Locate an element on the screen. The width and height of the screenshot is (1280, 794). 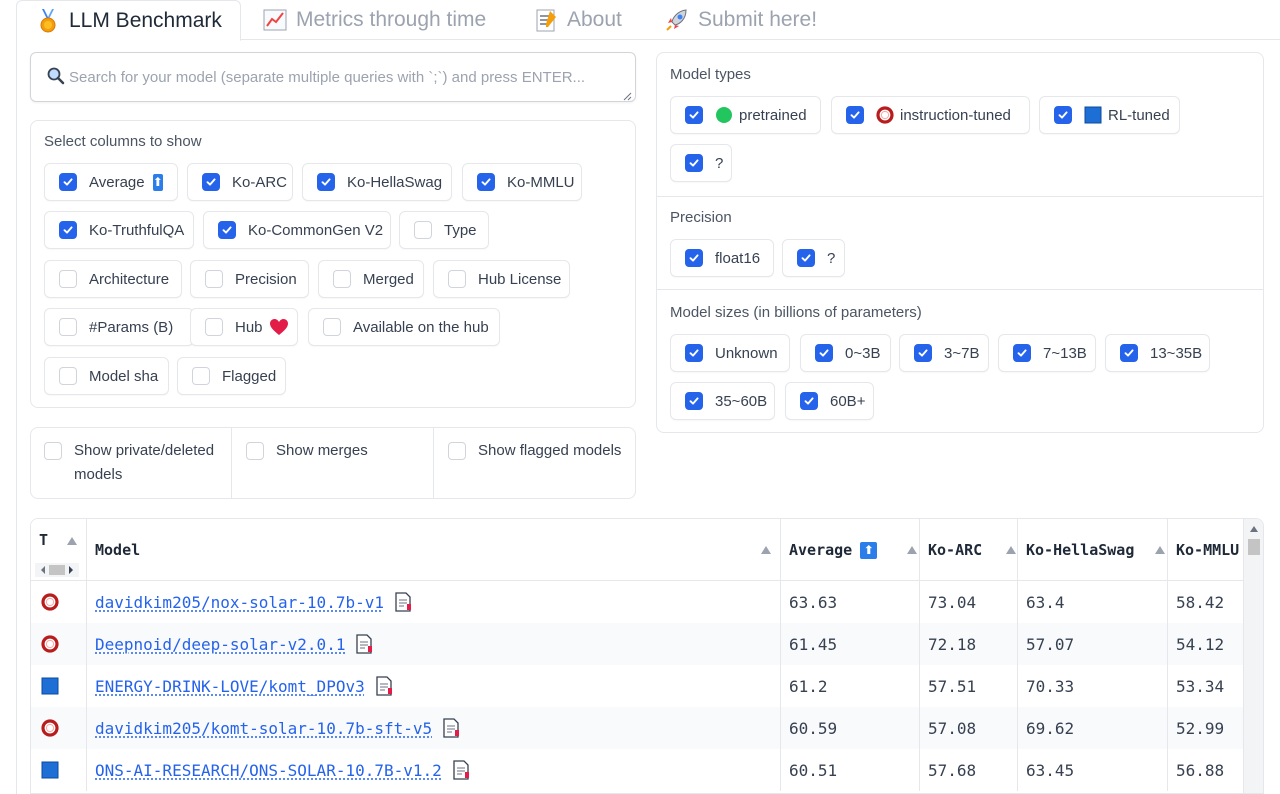
column-toggle-ko-commongen-v2: Ko-CommonGen V2 is located at coordinates (297, 230).